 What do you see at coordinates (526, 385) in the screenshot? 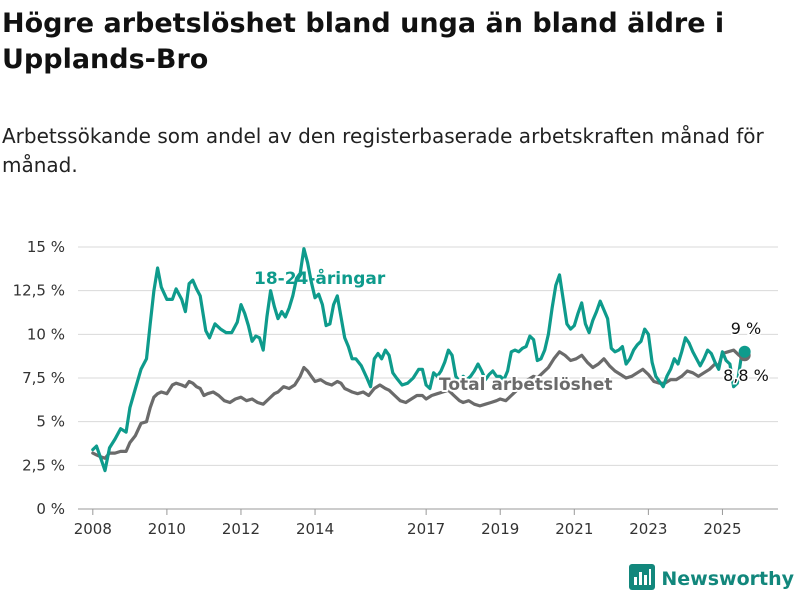
I see `series-label-total: Total arbetslöshet` at bounding box center [526, 385].